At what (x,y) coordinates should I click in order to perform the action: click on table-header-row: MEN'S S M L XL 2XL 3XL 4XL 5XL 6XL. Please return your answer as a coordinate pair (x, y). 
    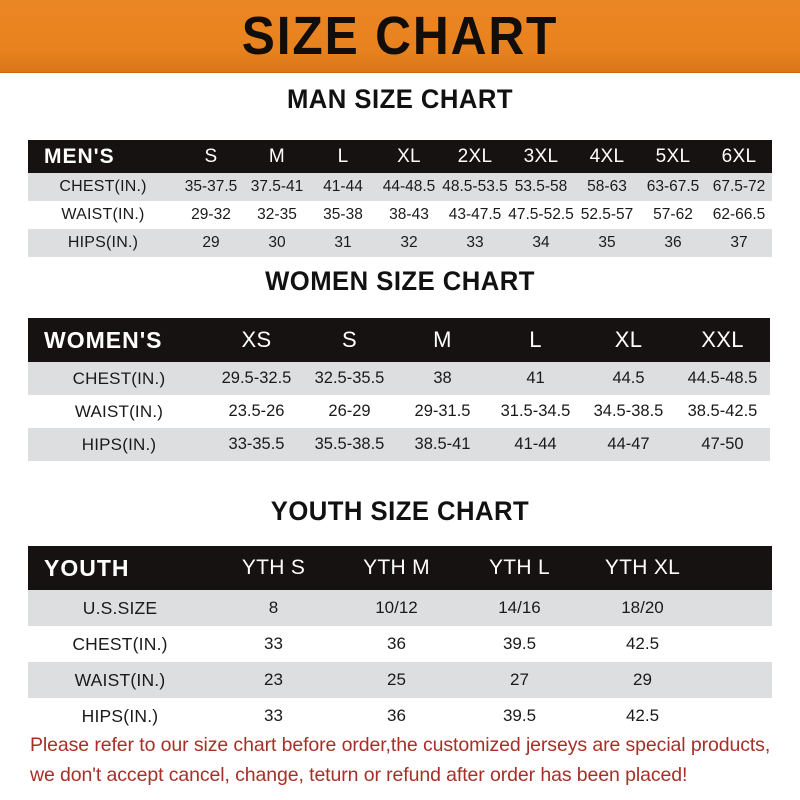
    Looking at the image, I should click on (400, 156).